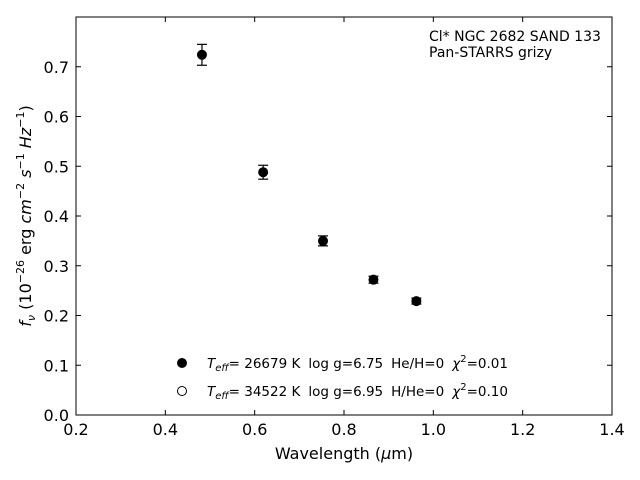  Describe the element at coordinates (56, 316) in the screenshot. I see `y-tick-label: 0.2` at that location.